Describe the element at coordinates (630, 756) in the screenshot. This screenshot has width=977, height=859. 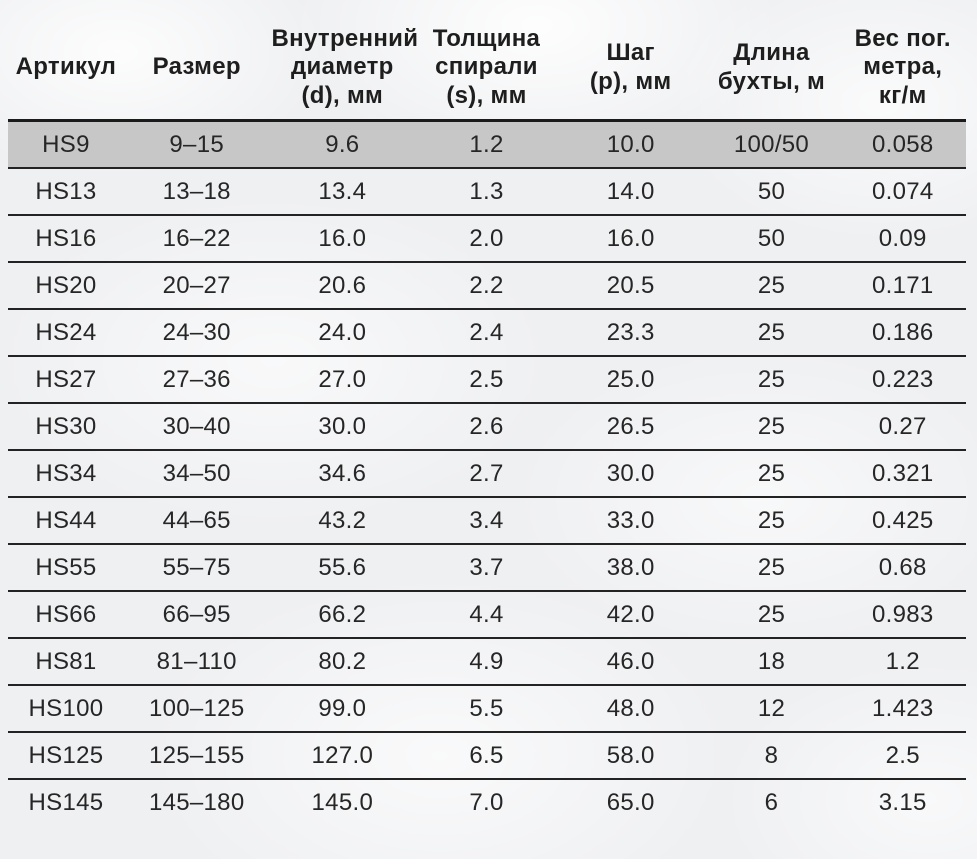
I see `table-cell-pitch: 58.0` at that location.